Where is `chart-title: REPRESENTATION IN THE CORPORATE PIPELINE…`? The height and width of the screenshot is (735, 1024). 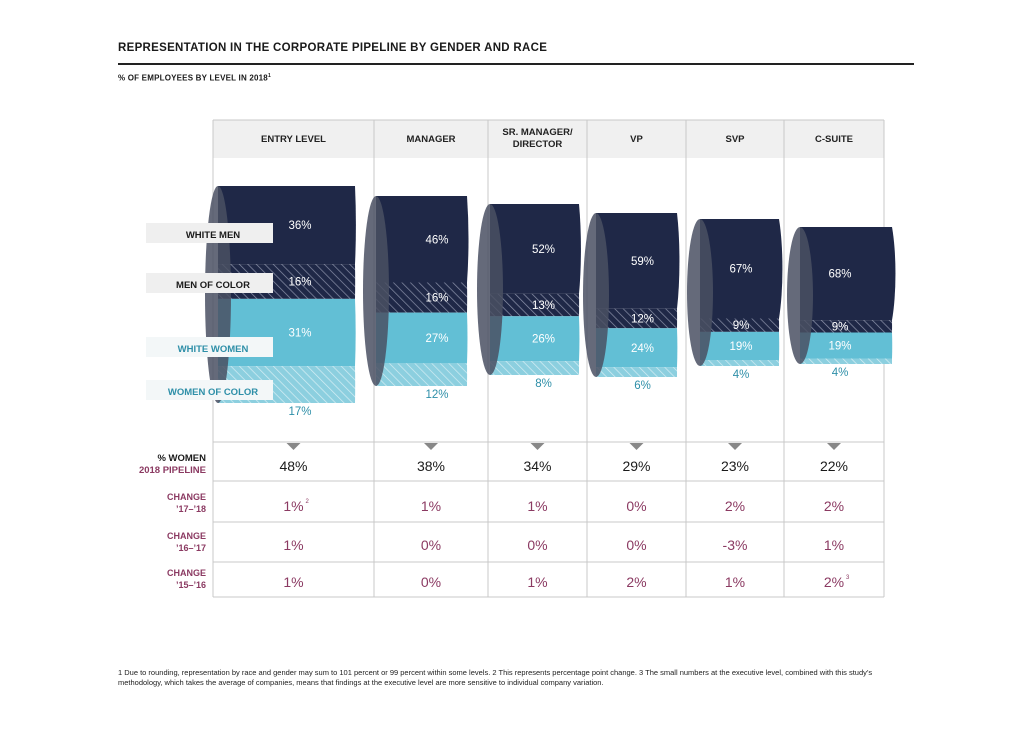 chart-title: REPRESENTATION IN THE CORPORATE PIPELINE… is located at coordinates (333, 48).